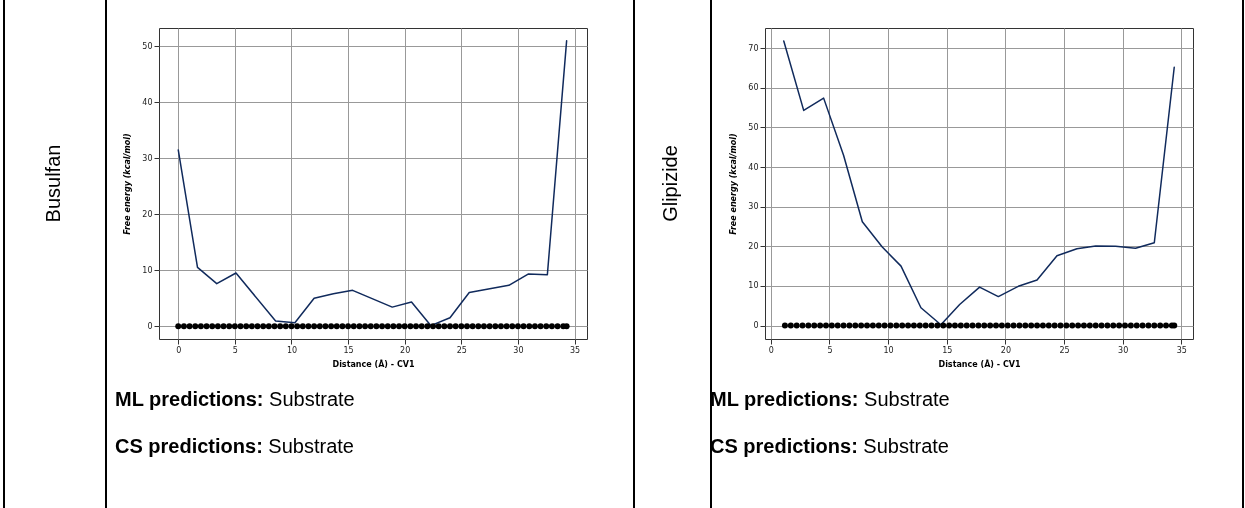 Image resolution: width=1245 pixels, height=508 pixels. What do you see at coordinates (52, 183) in the screenshot?
I see `text: Busulfan` at bounding box center [52, 183].